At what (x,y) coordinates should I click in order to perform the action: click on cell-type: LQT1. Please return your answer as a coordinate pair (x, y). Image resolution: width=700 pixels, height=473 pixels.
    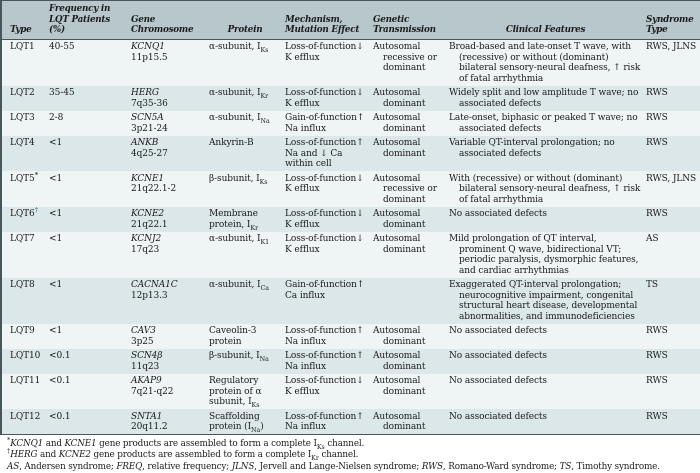
    Looking at the image, I should click on (24, 62).